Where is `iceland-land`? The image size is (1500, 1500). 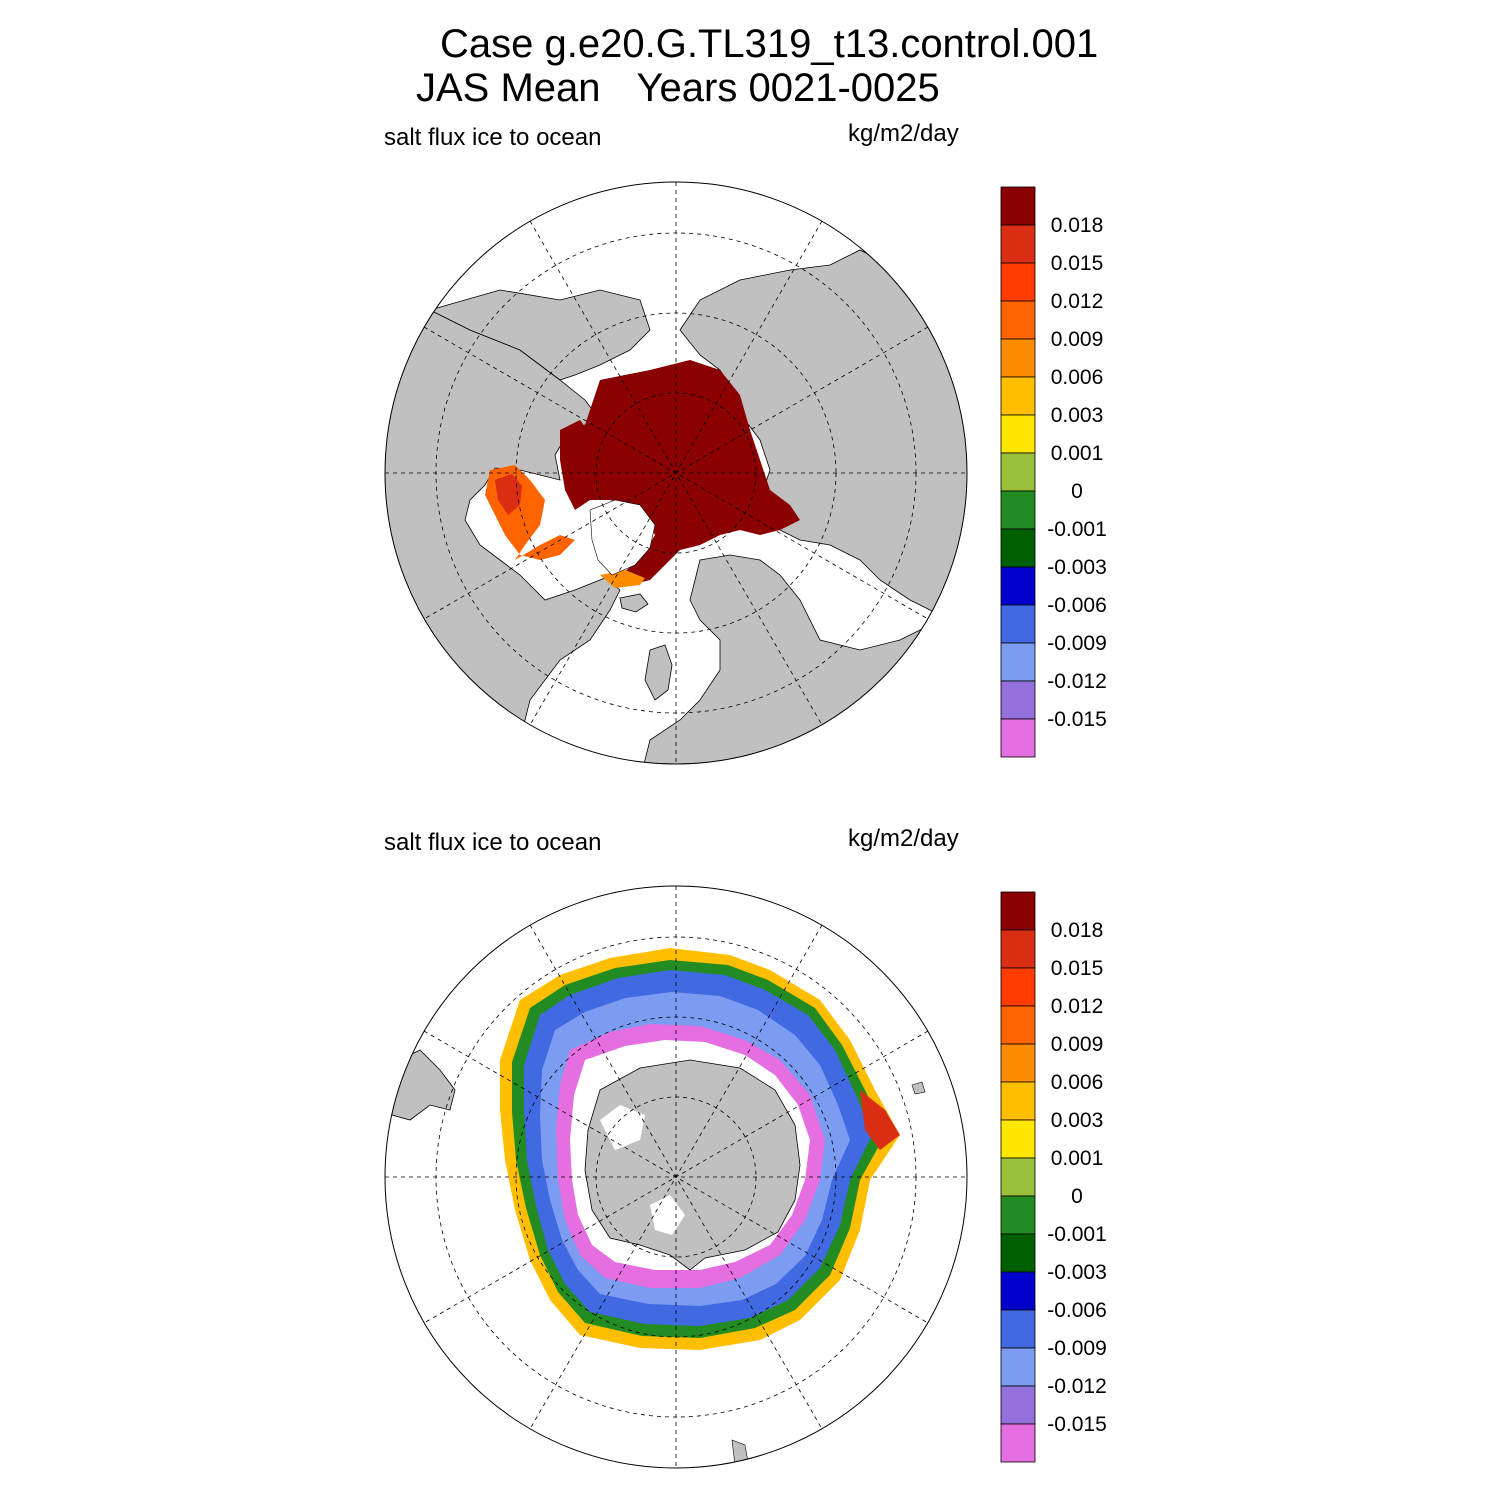
iceland-land is located at coordinates (634, 603).